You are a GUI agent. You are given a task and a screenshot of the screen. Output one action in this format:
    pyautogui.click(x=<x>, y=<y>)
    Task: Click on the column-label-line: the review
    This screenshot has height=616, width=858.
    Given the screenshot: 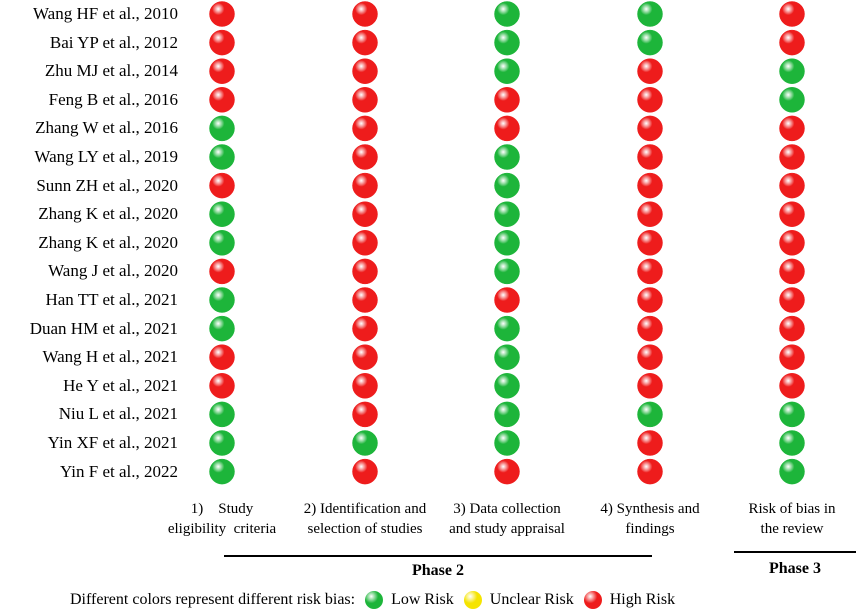 What is the action you would take?
    pyautogui.click(x=792, y=529)
    